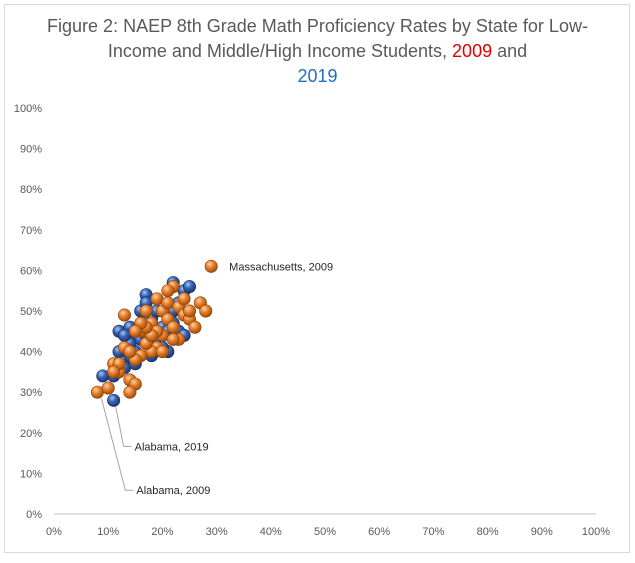 Image resolution: width=635 pixels, height=563 pixels. I want to click on y-tick-label: 50%, so click(31, 312).